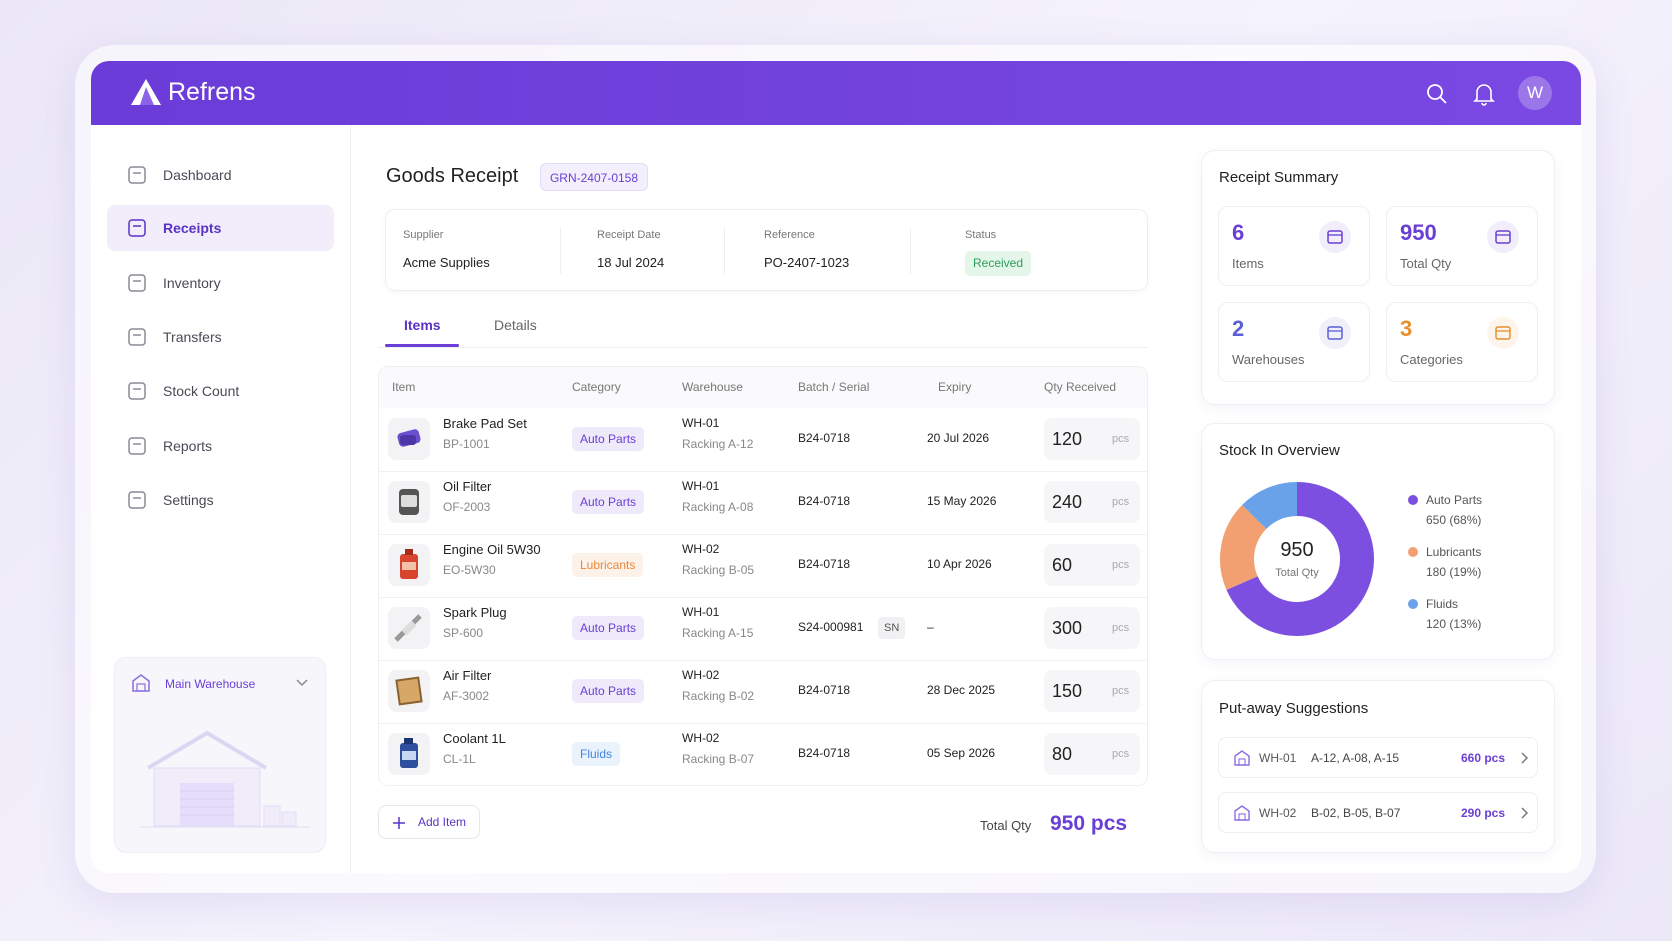 The height and width of the screenshot is (941, 1672). Describe the element at coordinates (807, 262) in the screenshot. I see `field-value: PO-2407-1023` at that location.